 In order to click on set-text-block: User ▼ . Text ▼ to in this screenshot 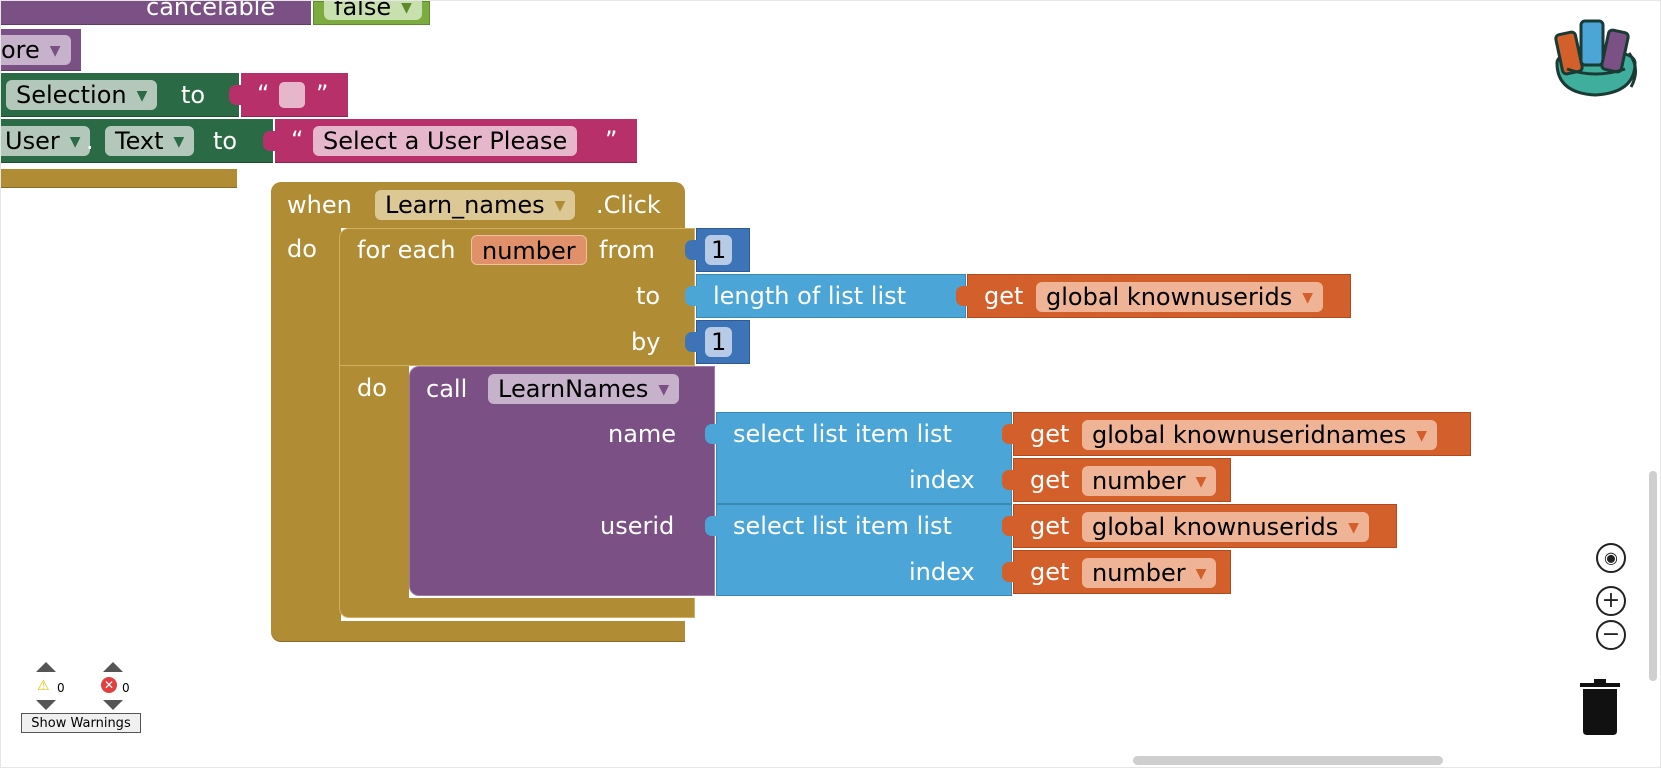, I will do `click(137, 141)`.